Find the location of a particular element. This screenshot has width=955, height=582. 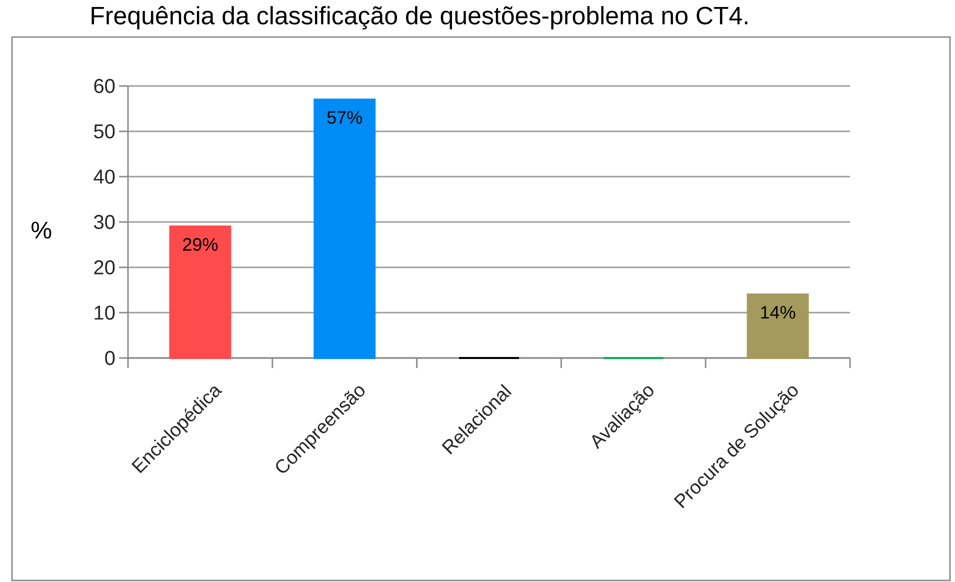

y-tick-label: 60 is located at coordinates (104, 86).